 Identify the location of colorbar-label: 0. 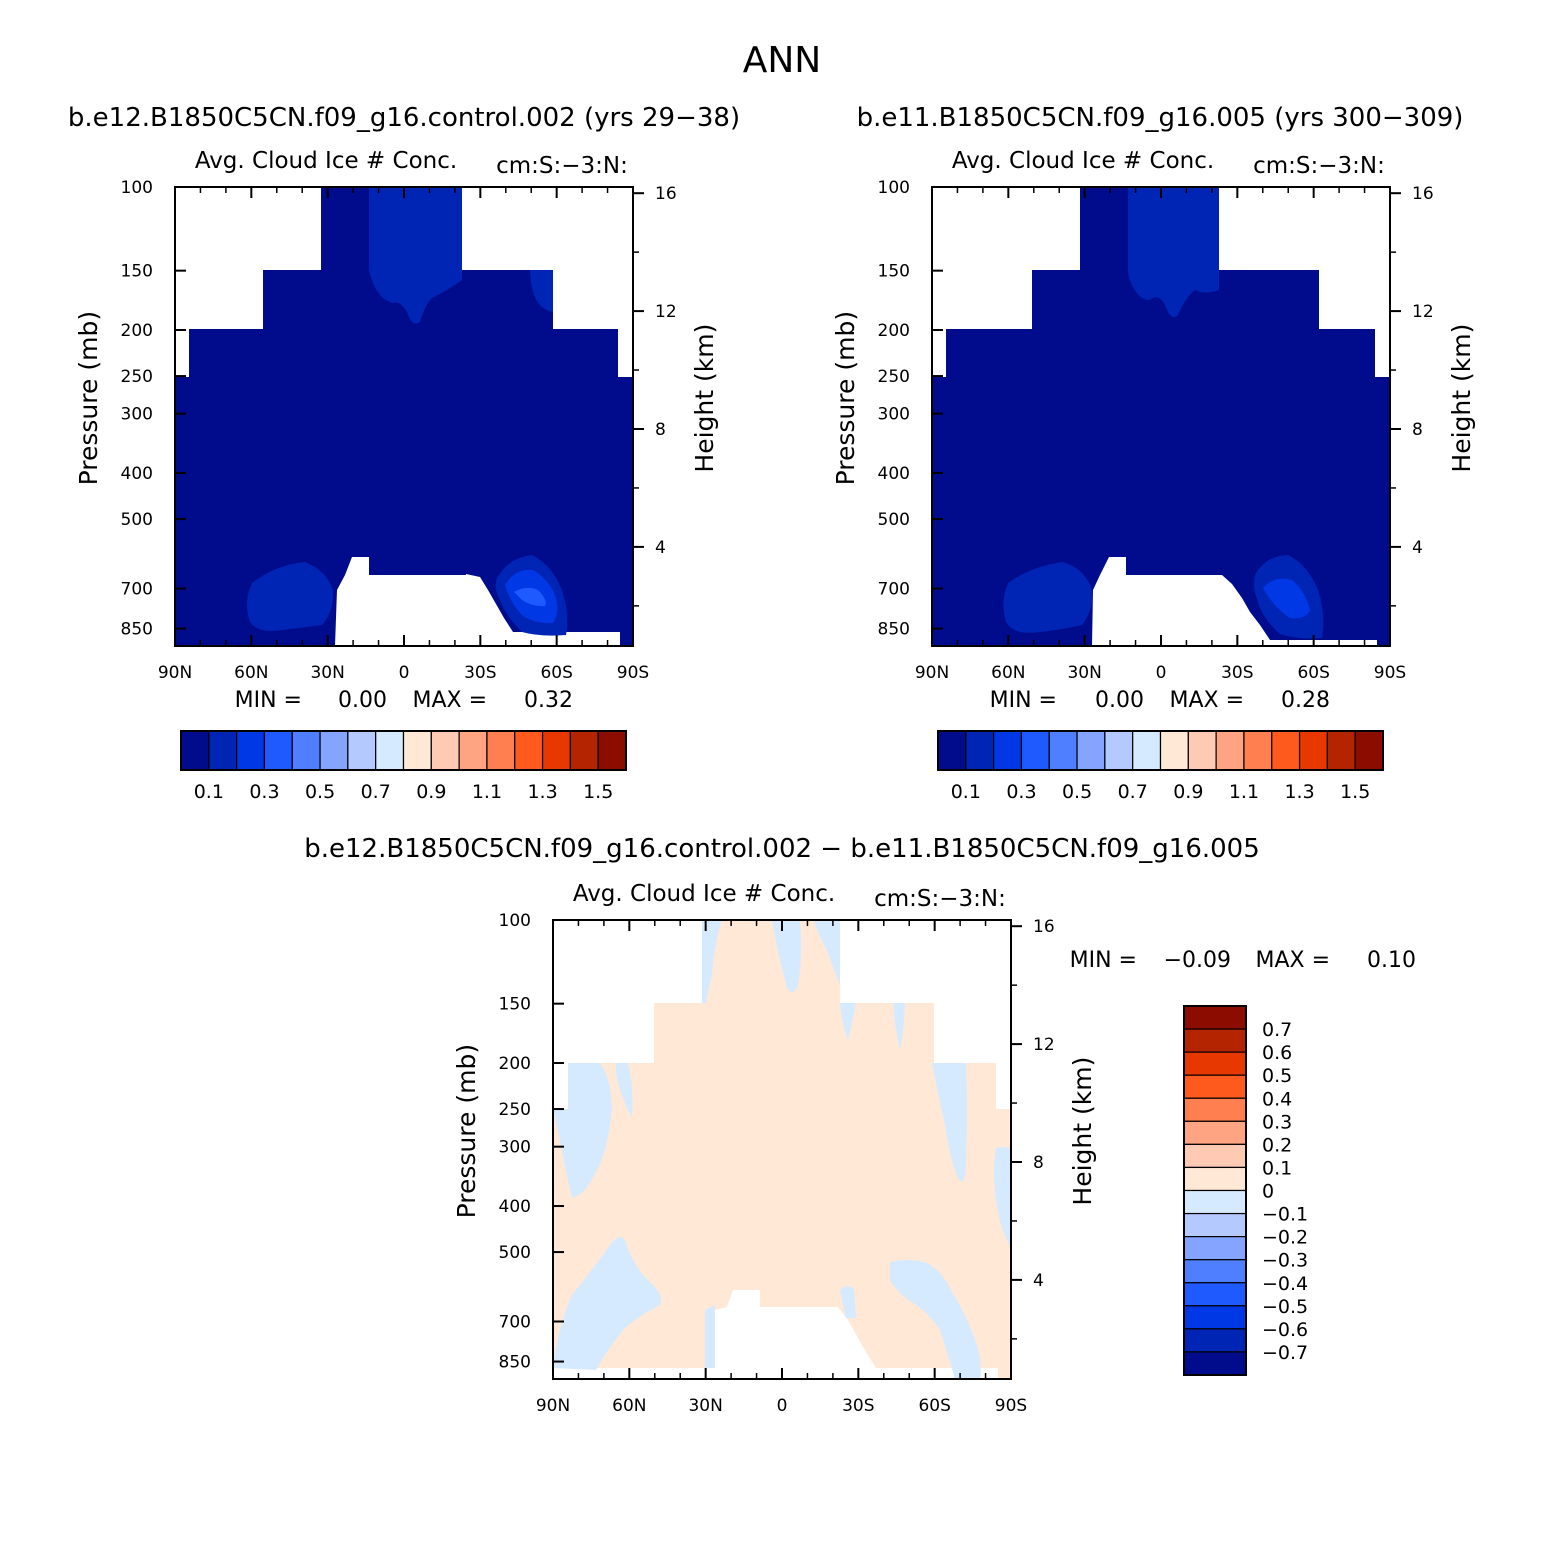
(1268, 1192).